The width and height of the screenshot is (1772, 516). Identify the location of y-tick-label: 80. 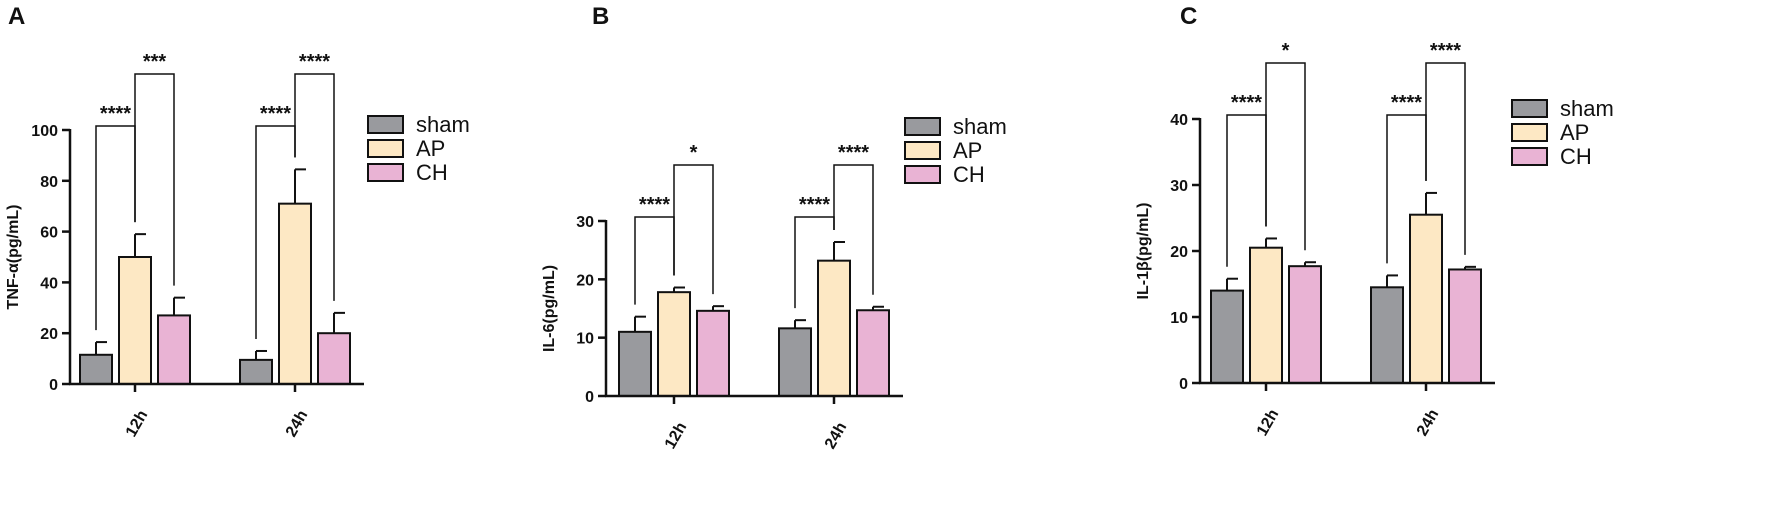
(49, 182).